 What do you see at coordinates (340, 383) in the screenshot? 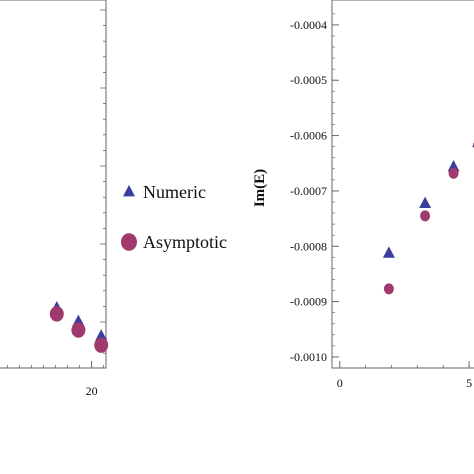
I see `right-x-tick-label: 0` at bounding box center [340, 383].